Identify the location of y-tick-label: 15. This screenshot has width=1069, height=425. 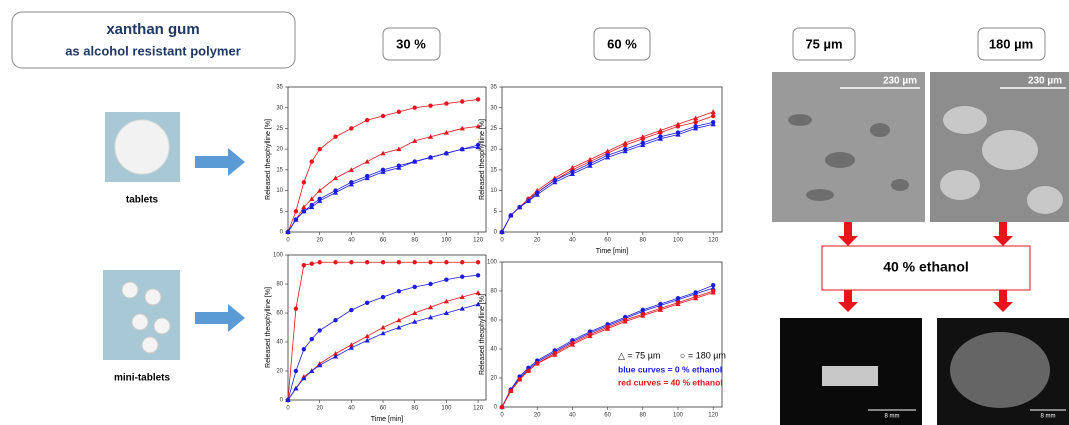
(279, 170).